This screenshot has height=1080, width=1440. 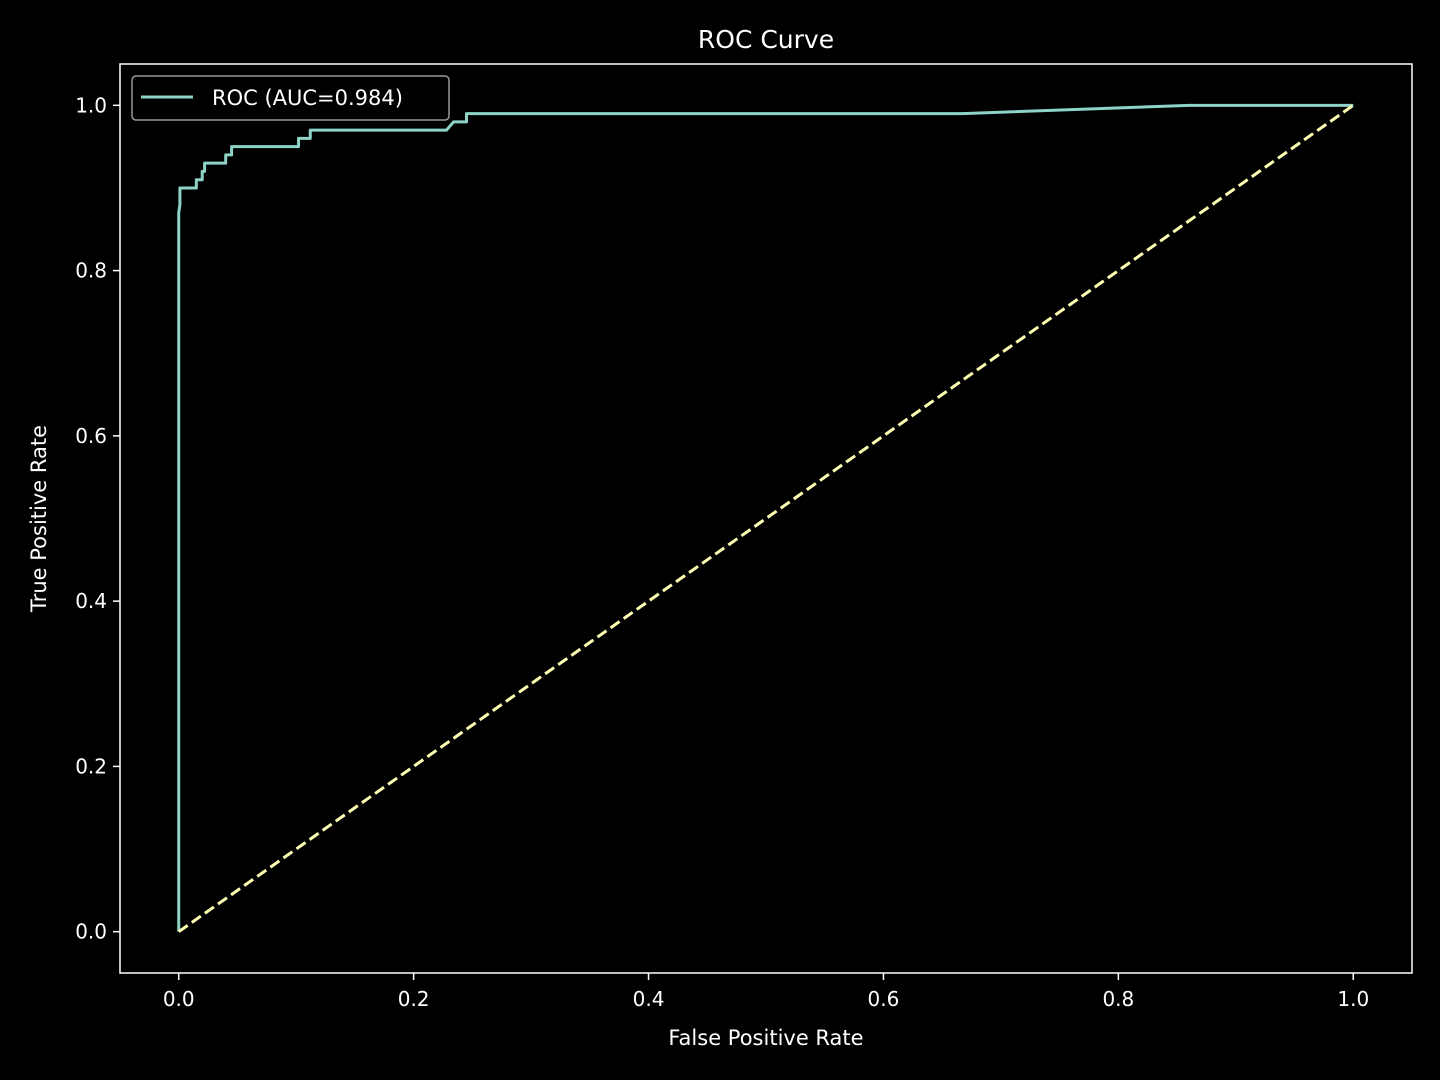 I want to click on x-tick-label: 0.0, so click(x=179, y=999).